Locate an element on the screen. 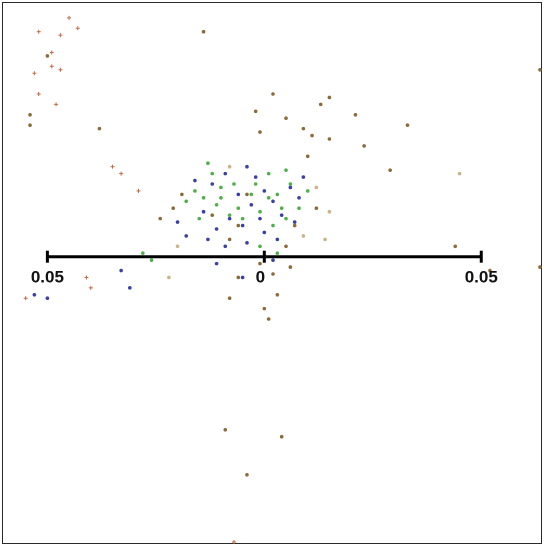  x-tick-label-right: 0.05 is located at coordinates (481, 277).